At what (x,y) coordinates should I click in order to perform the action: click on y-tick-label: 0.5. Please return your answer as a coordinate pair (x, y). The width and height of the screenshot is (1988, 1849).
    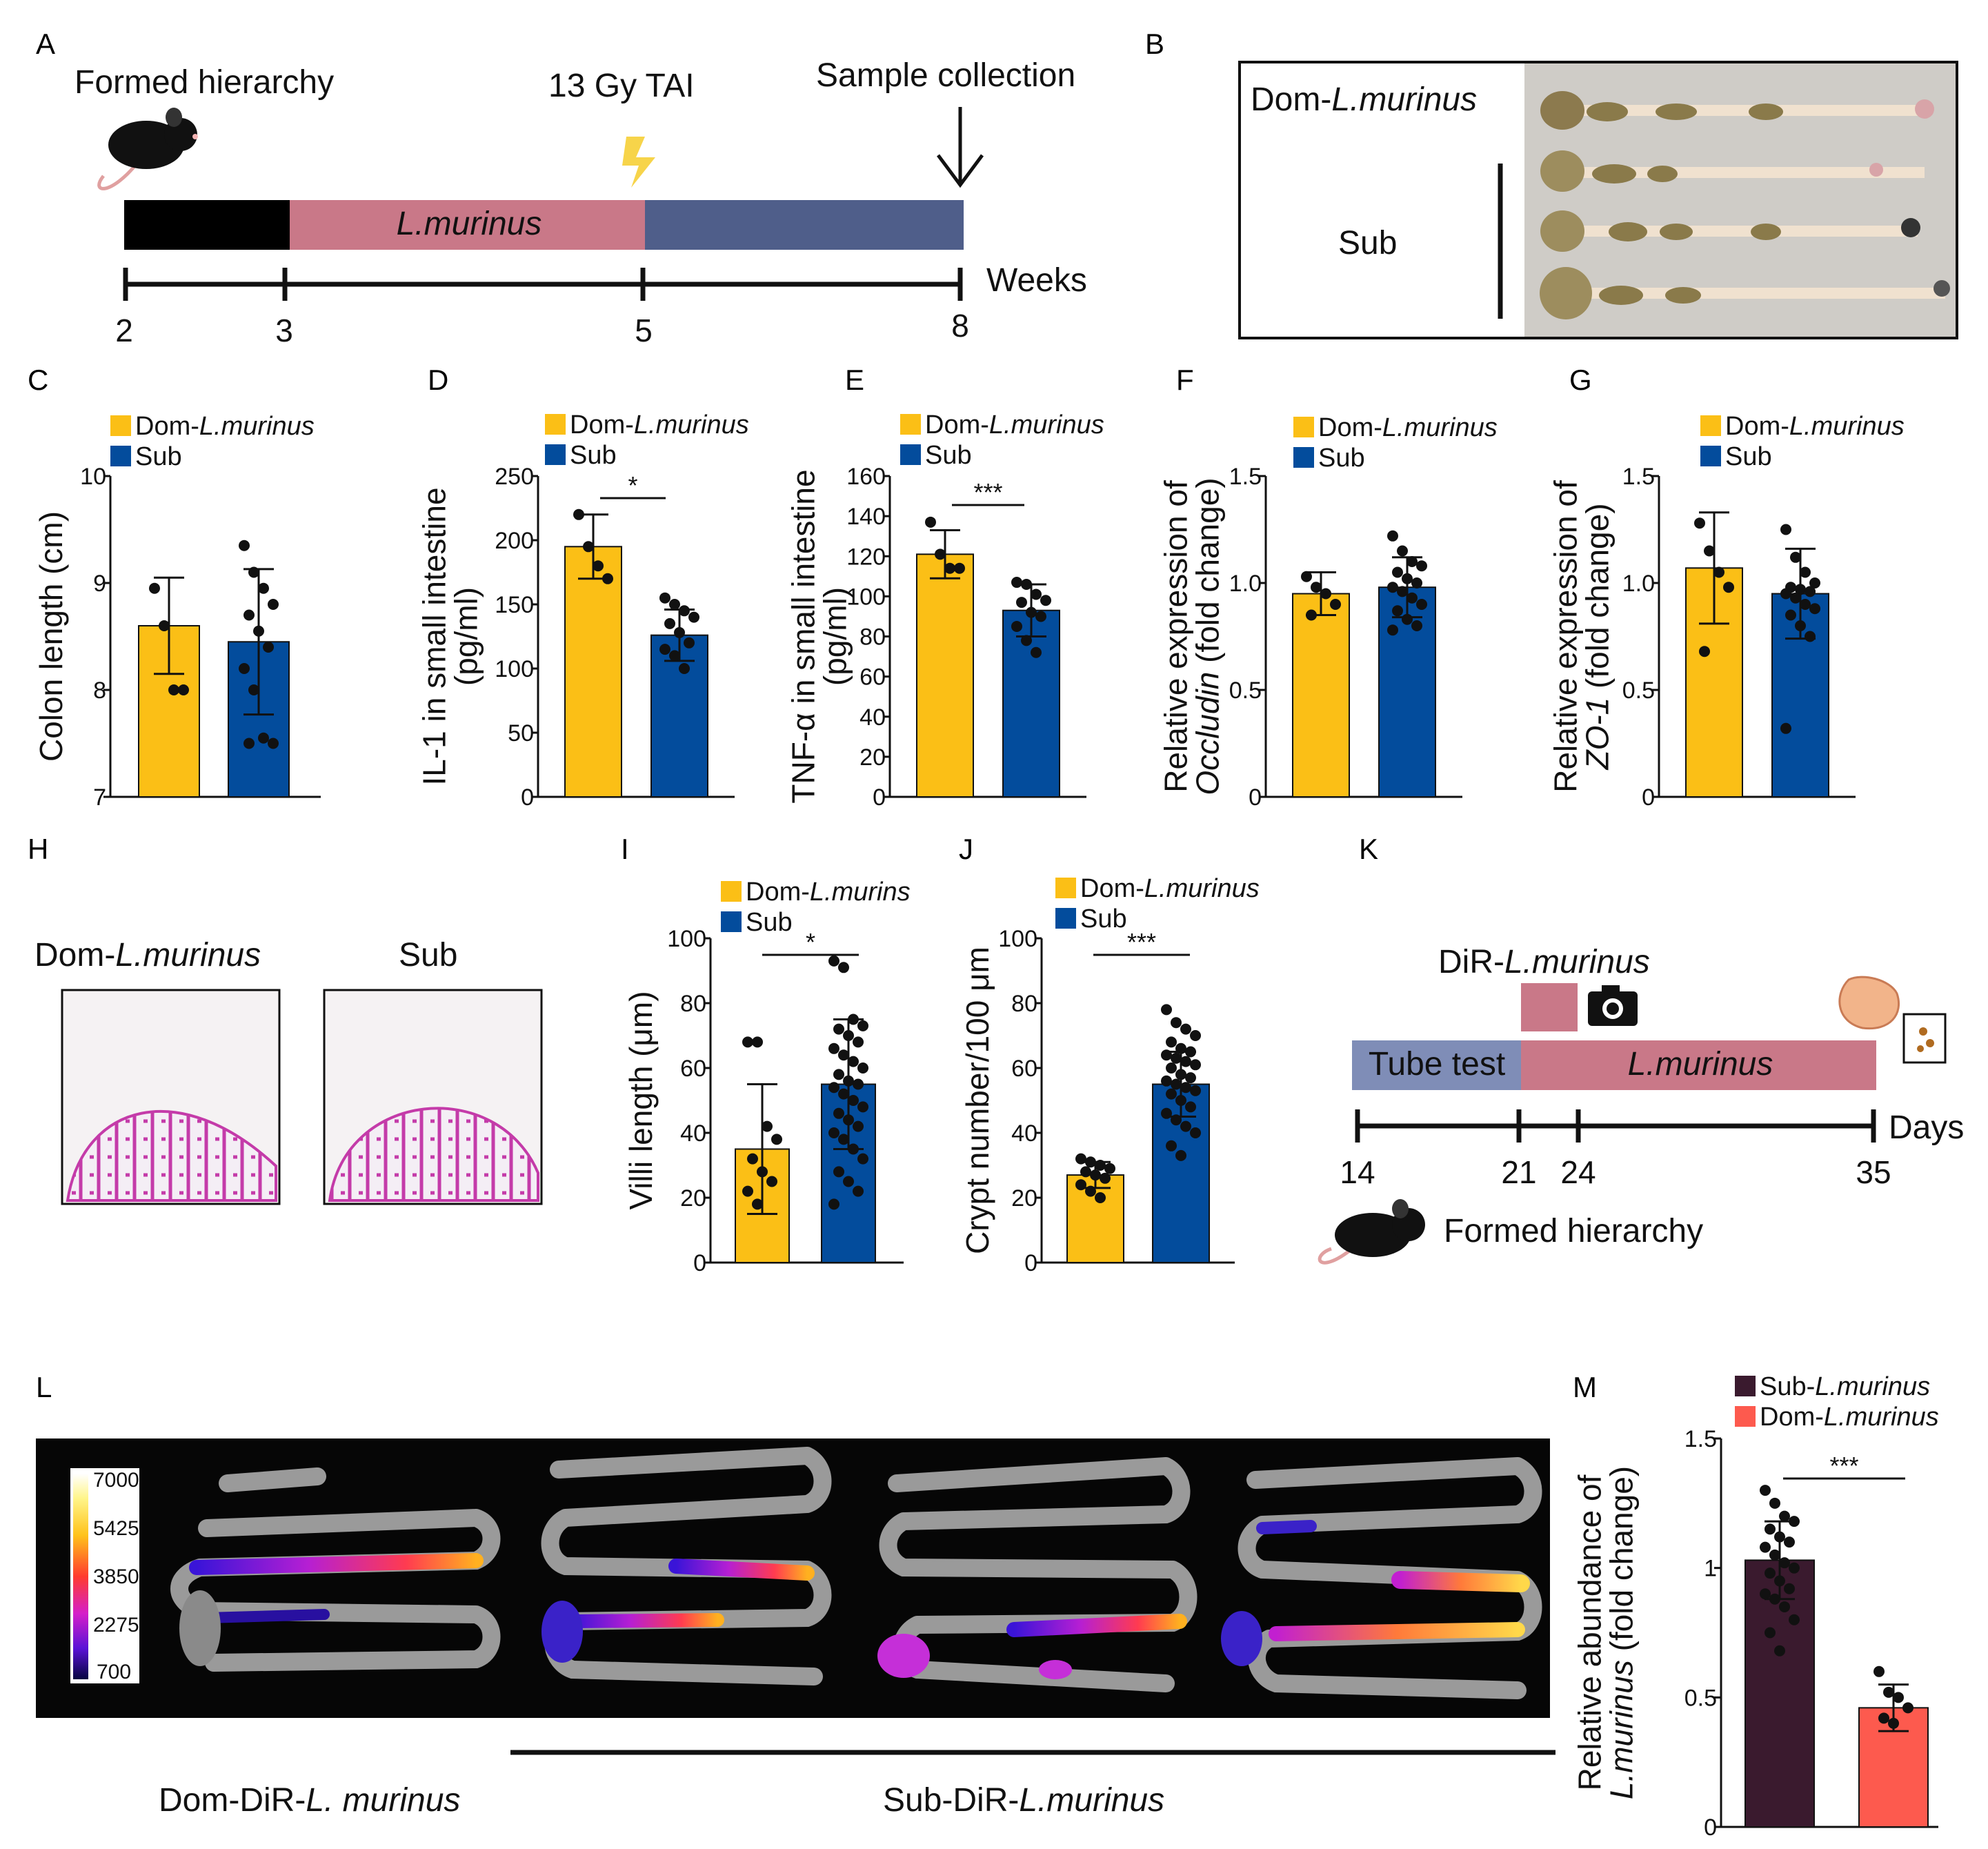
    Looking at the image, I should click on (1245, 691).